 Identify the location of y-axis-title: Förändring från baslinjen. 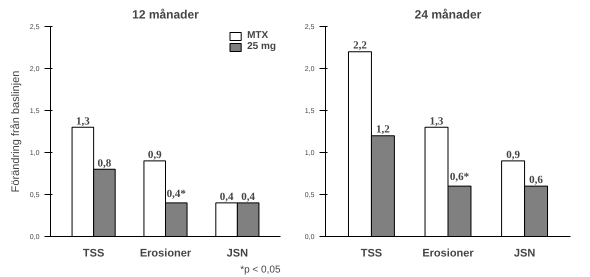
(16, 131).